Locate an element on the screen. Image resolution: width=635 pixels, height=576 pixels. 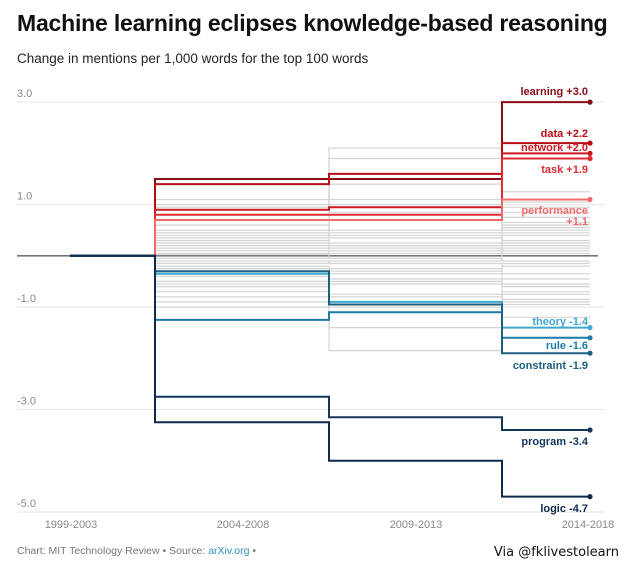
y-tick-label: -3.0 is located at coordinates (26, 402).